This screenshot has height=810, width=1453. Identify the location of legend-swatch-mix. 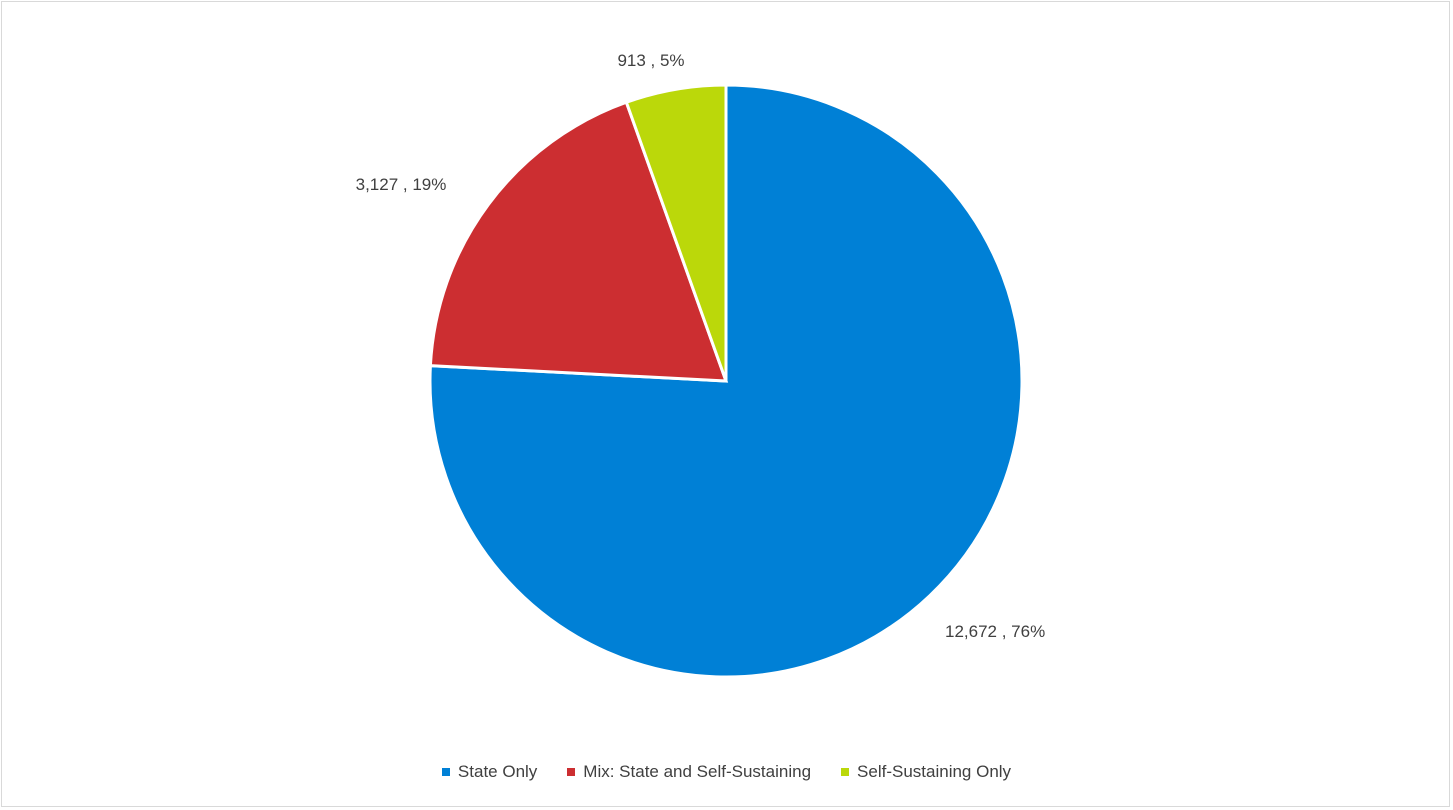
(571, 772).